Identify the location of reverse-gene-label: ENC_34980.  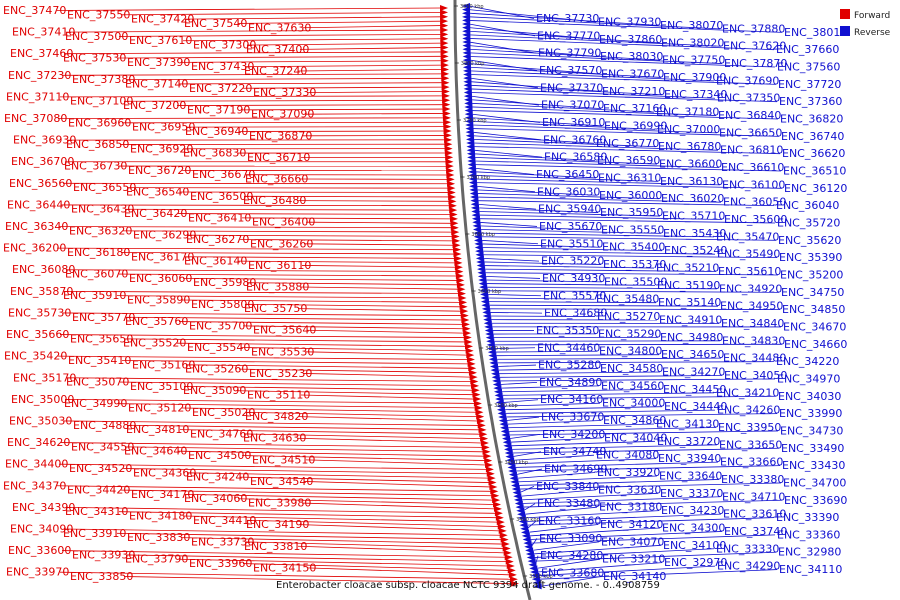
(691, 337).